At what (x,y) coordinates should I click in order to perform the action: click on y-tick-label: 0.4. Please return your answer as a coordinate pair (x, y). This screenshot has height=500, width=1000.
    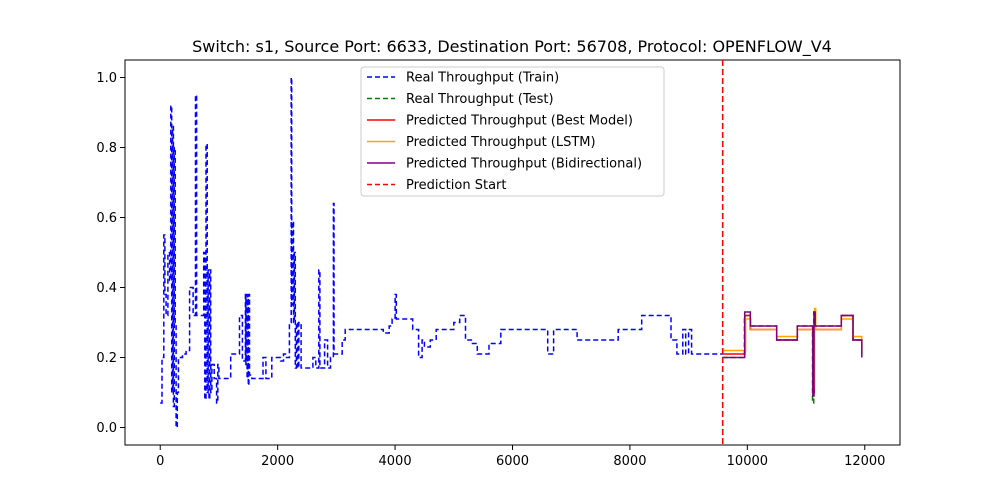
    Looking at the image, I should click on (106, 288).